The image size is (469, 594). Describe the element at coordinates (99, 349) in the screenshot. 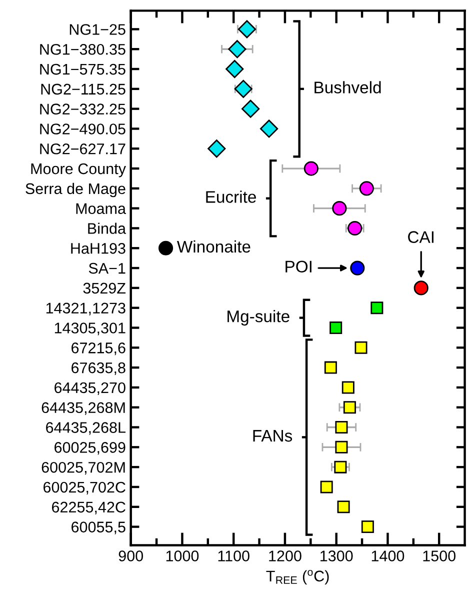

I see `y-tick-label: 67215,6` at that location.